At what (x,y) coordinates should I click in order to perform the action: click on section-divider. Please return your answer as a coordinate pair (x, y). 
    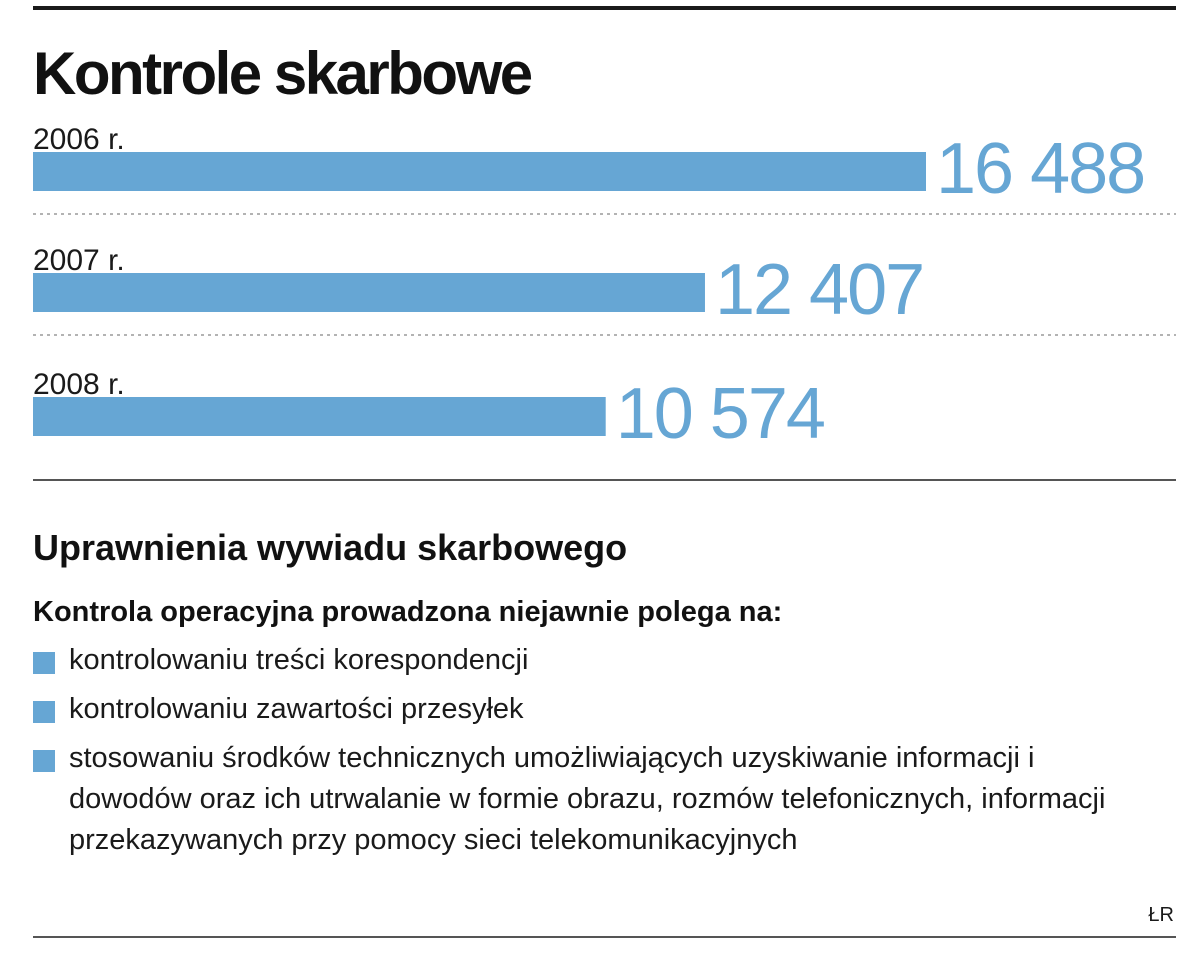
    Looking at the image, I should click on (604, 480).